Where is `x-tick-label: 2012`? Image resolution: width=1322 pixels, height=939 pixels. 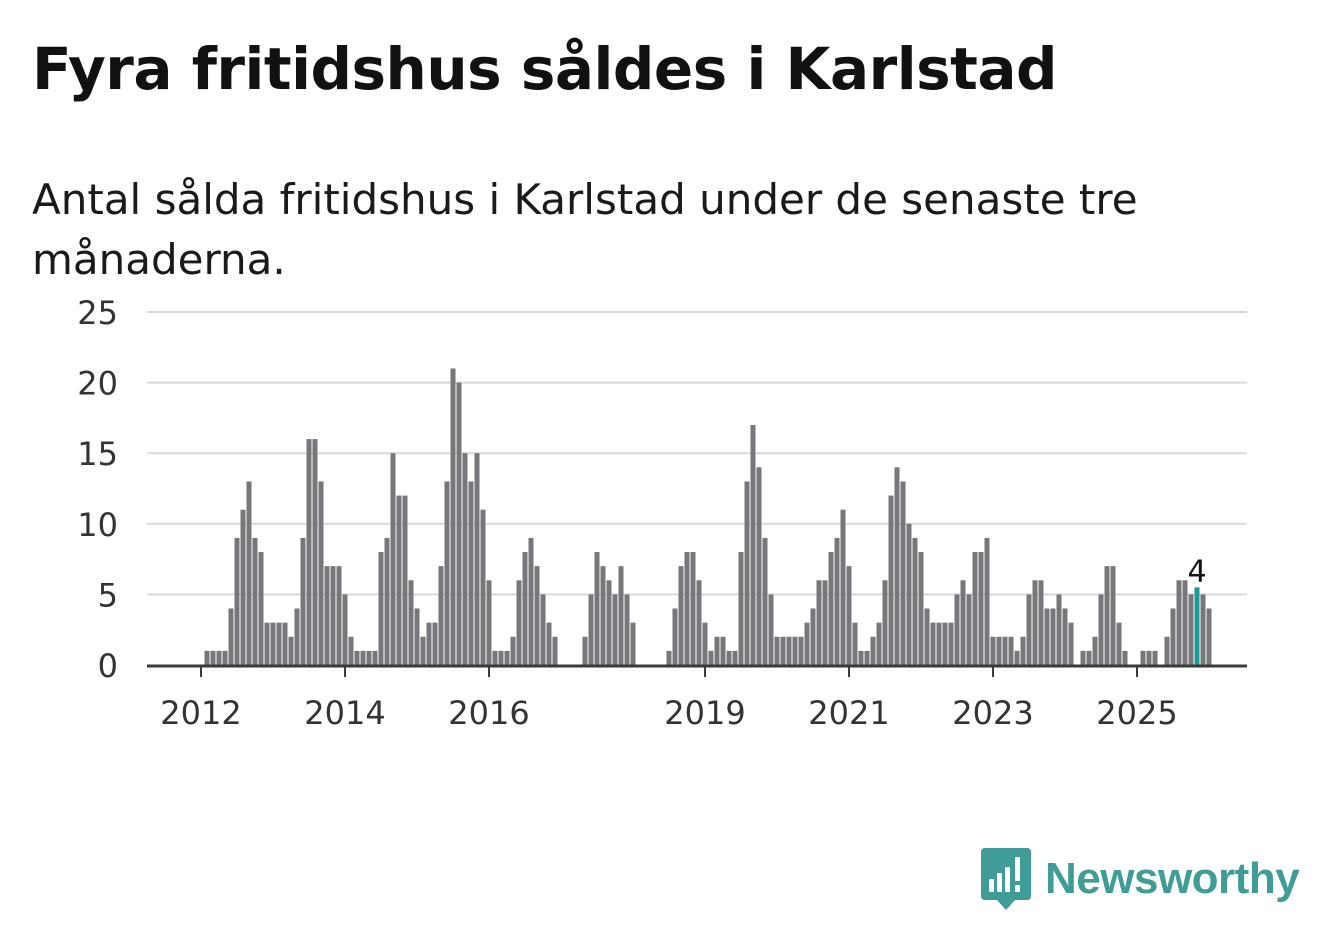 x-tick-label: 2012 is located at coordinates (200, 713).